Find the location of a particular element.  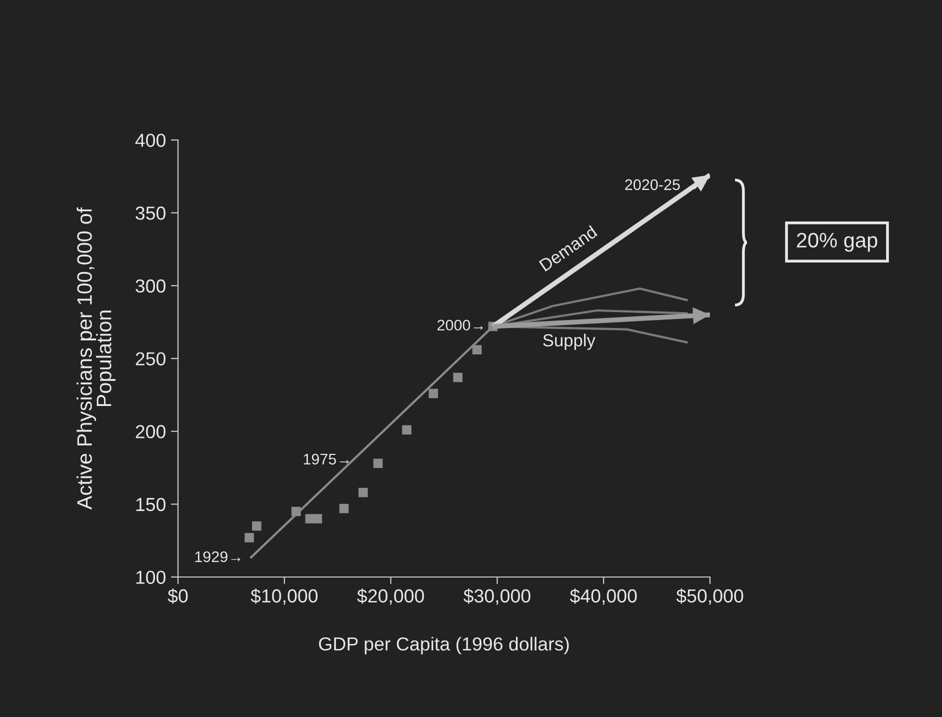

x-tick-label: $50,000 is located at coordinates (710, 596).